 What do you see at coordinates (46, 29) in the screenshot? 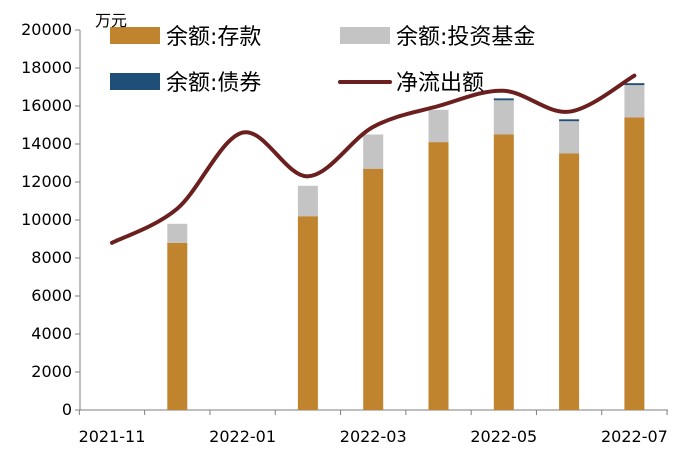
I see `y-tick-label: 20000` at bounding box center [46, 29].